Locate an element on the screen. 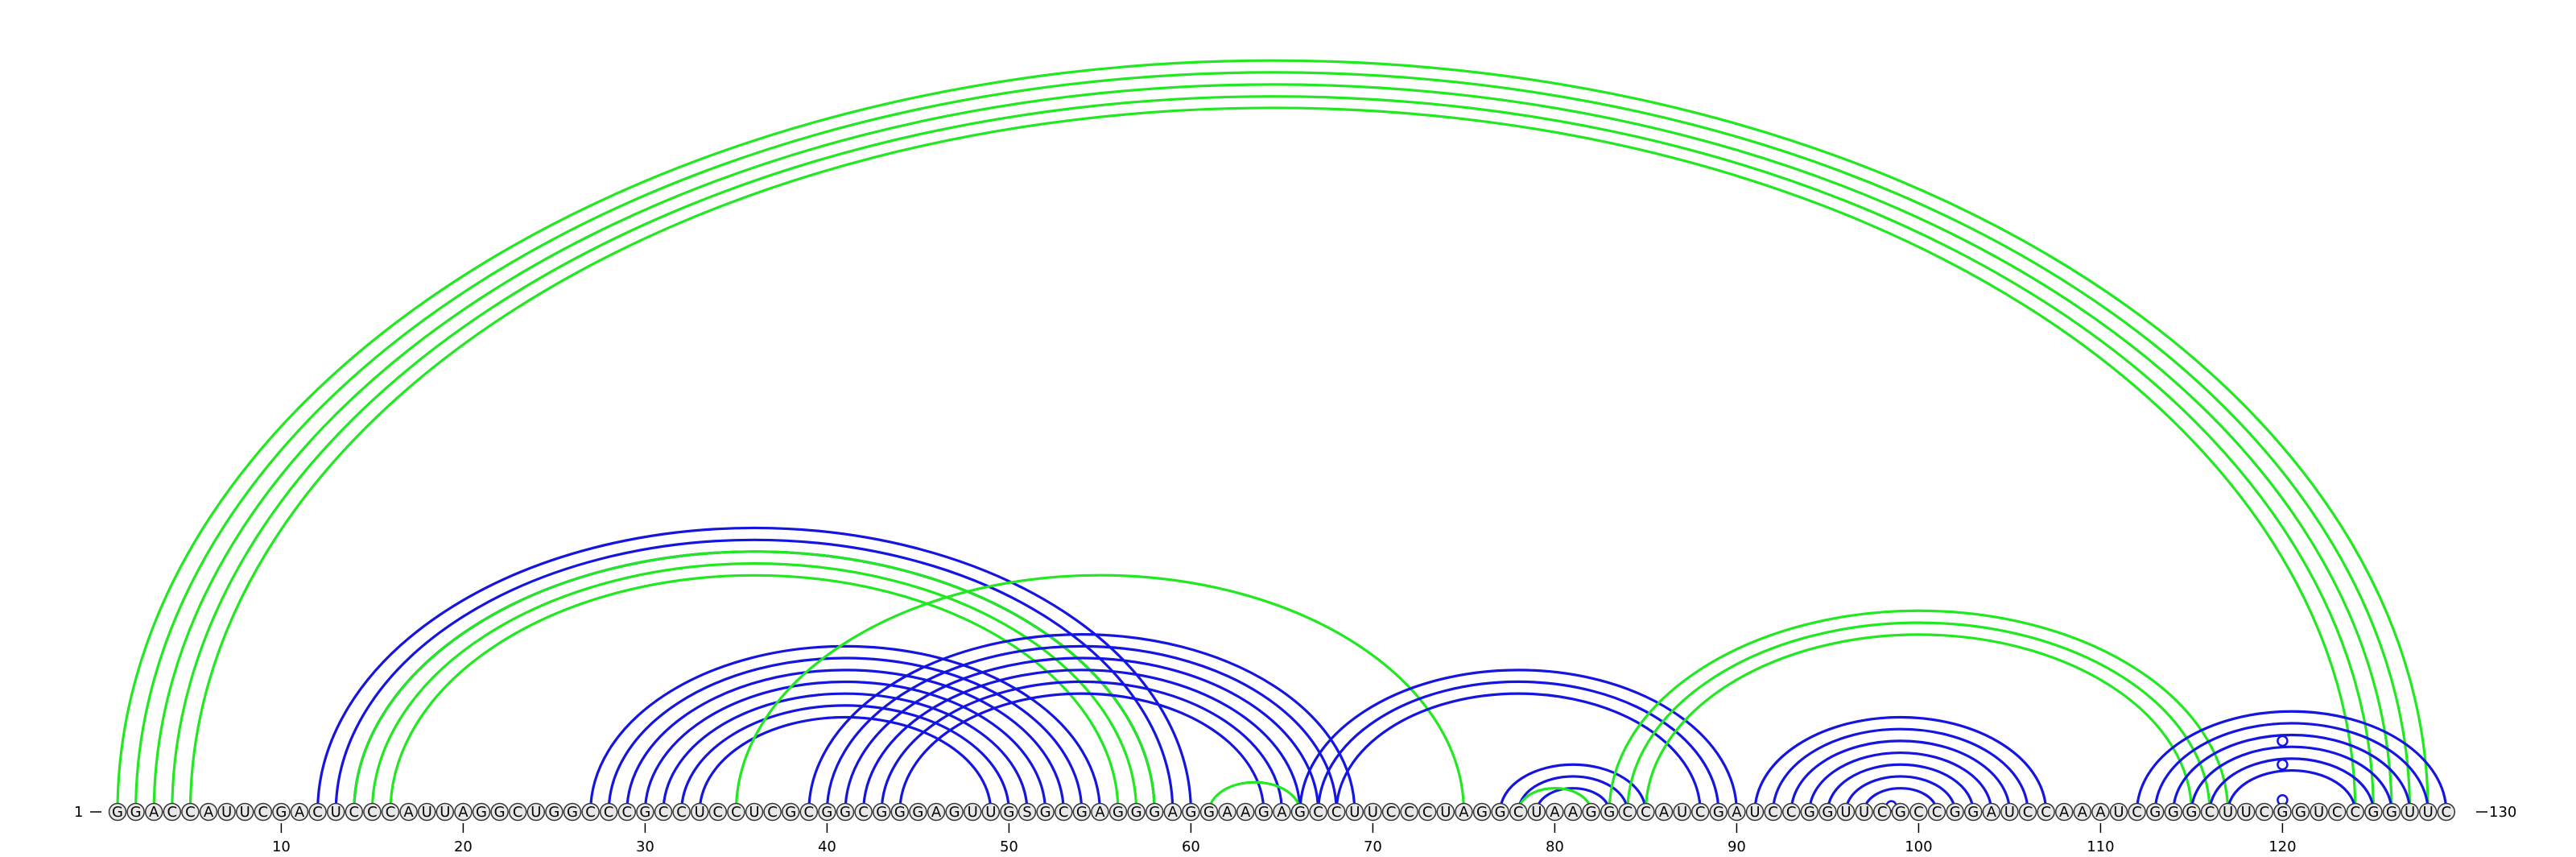 Image resolution: width=2576 pixels, height=857 pixels. tick-label: 50 is located at coordinates (1009, 846).